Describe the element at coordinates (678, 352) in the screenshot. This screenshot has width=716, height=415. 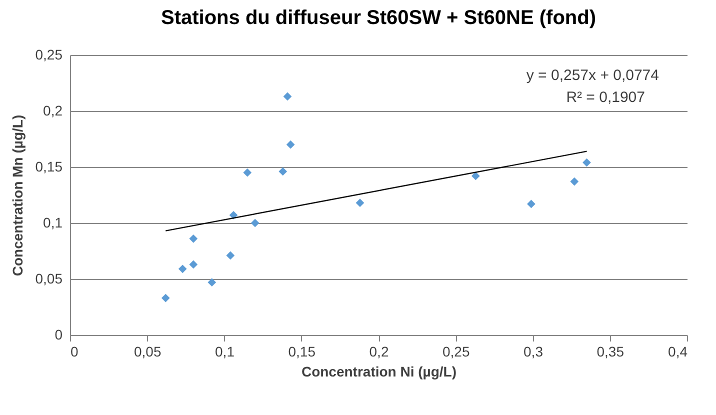
I see `x-tick-label: 0,4` at that location.